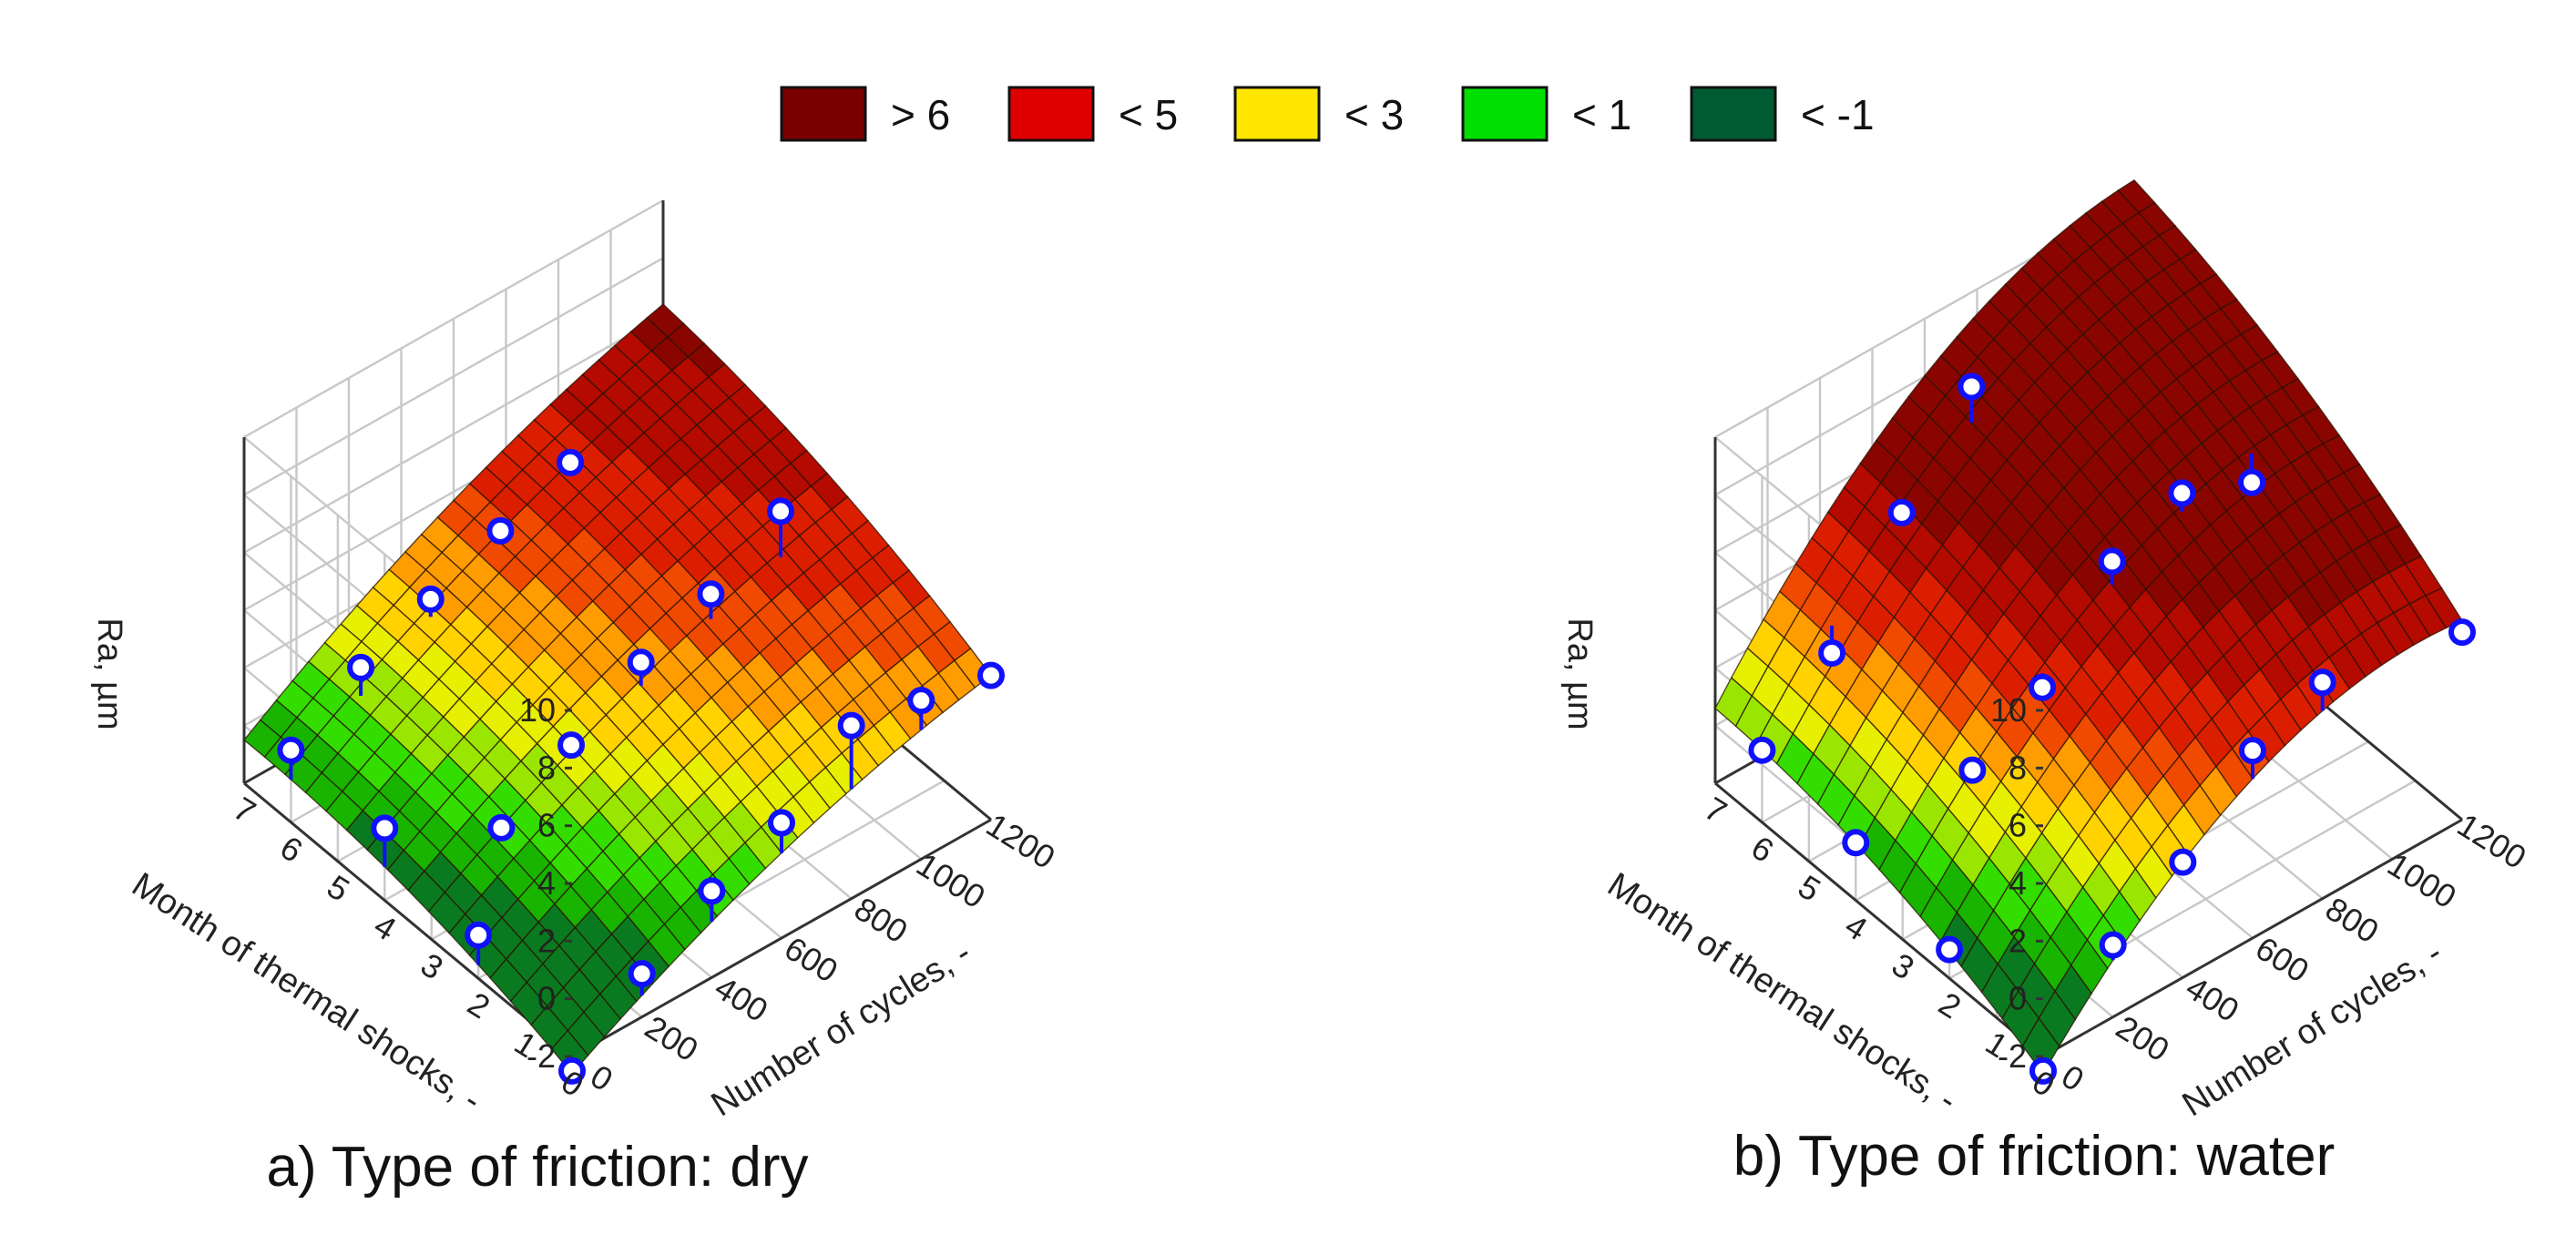  I want to click on z-tick-label: 10, so click(2009, 710).